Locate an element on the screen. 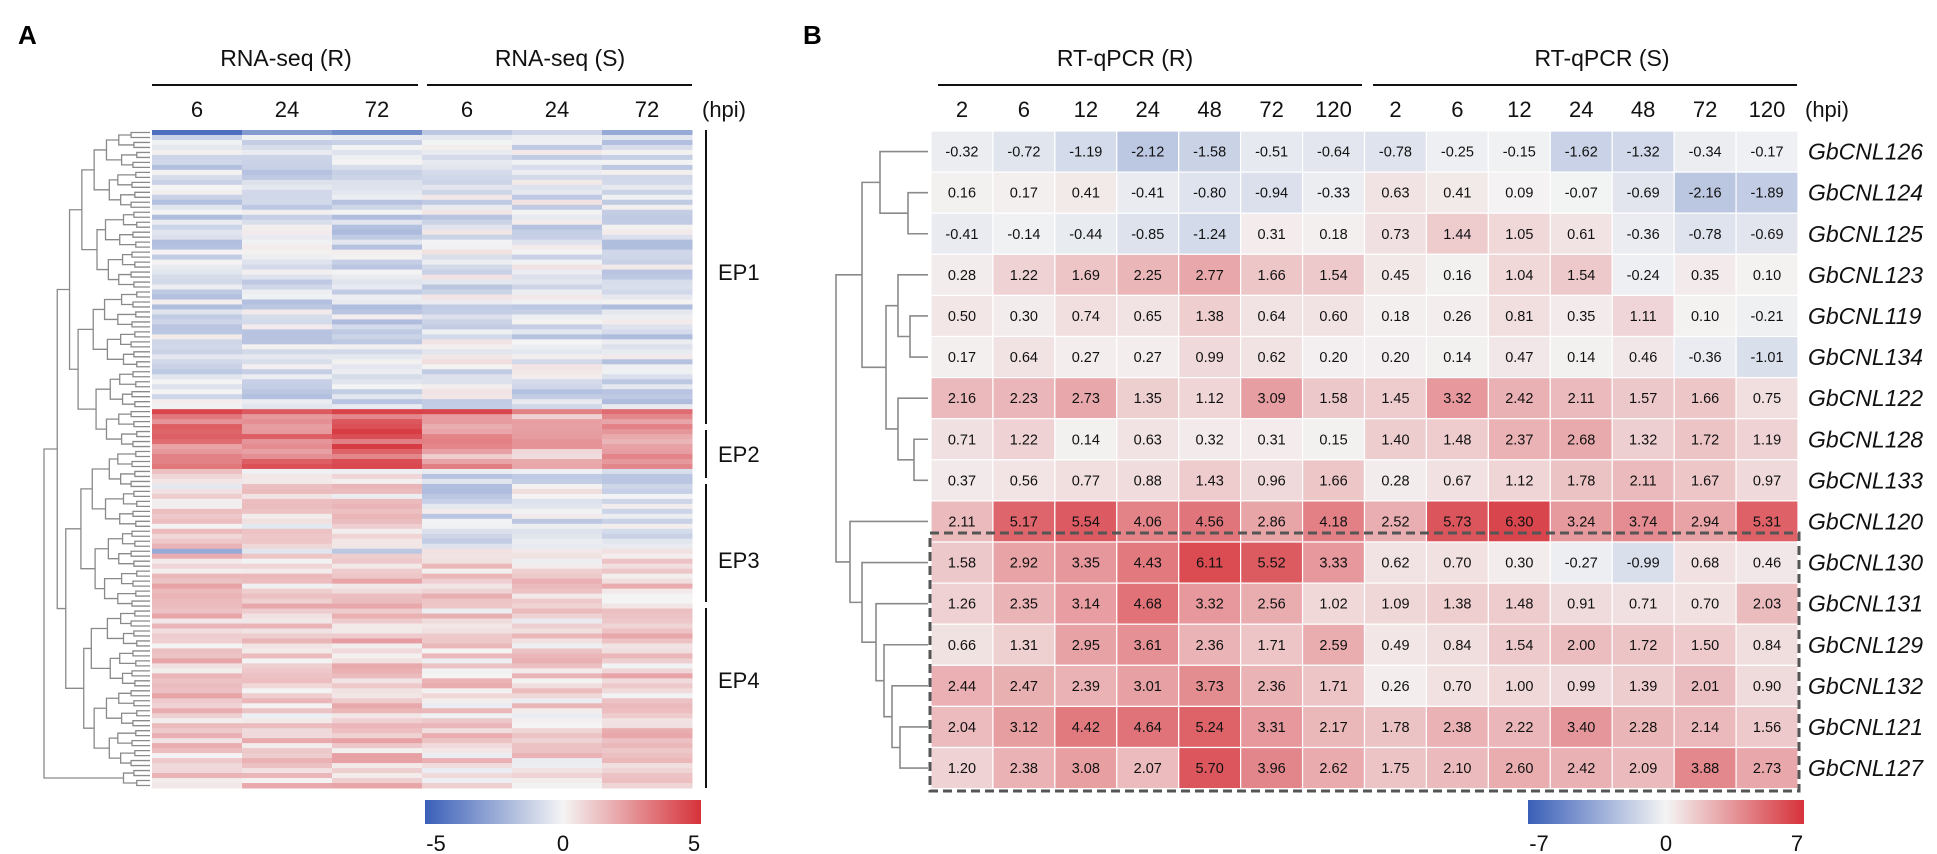 The width and height of the screenshot is (1937, 854). heatmap-cell-value: 0.62 is located at coordinates (1395, 564).